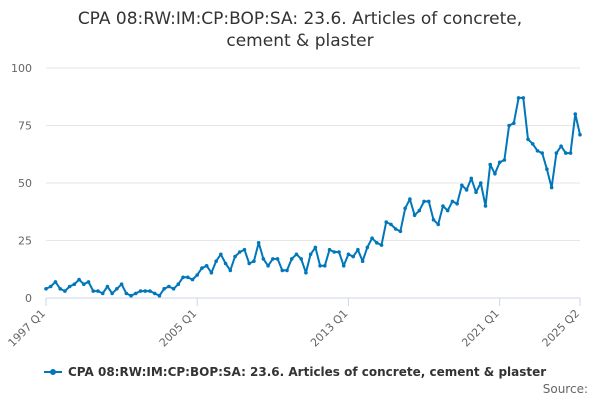  I want to click on x-tick-label: 2005 Q1, so click(178, 328).